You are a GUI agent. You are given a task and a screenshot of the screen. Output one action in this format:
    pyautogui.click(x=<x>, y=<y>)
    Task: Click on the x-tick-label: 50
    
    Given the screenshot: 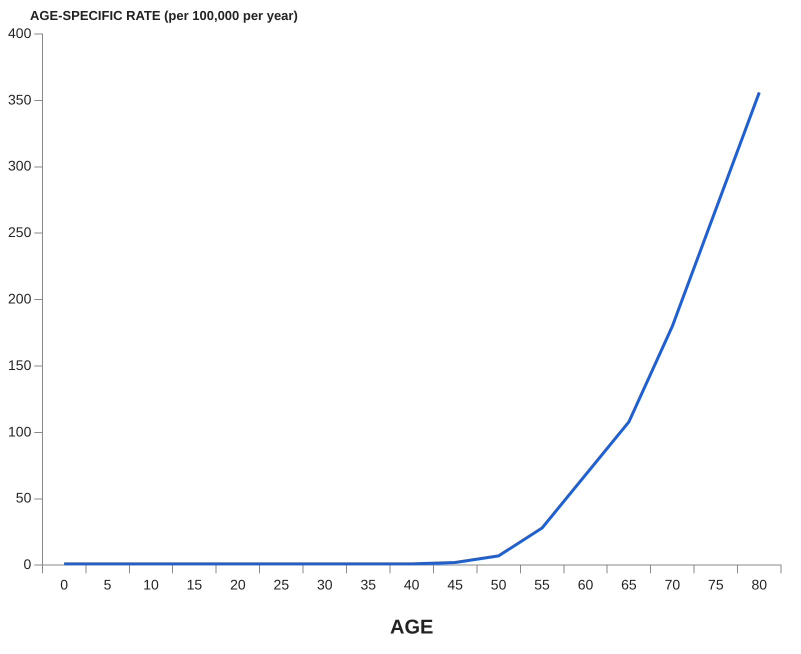 What is the action you would take?
    pyautogui.click(x=498, y=584)
    